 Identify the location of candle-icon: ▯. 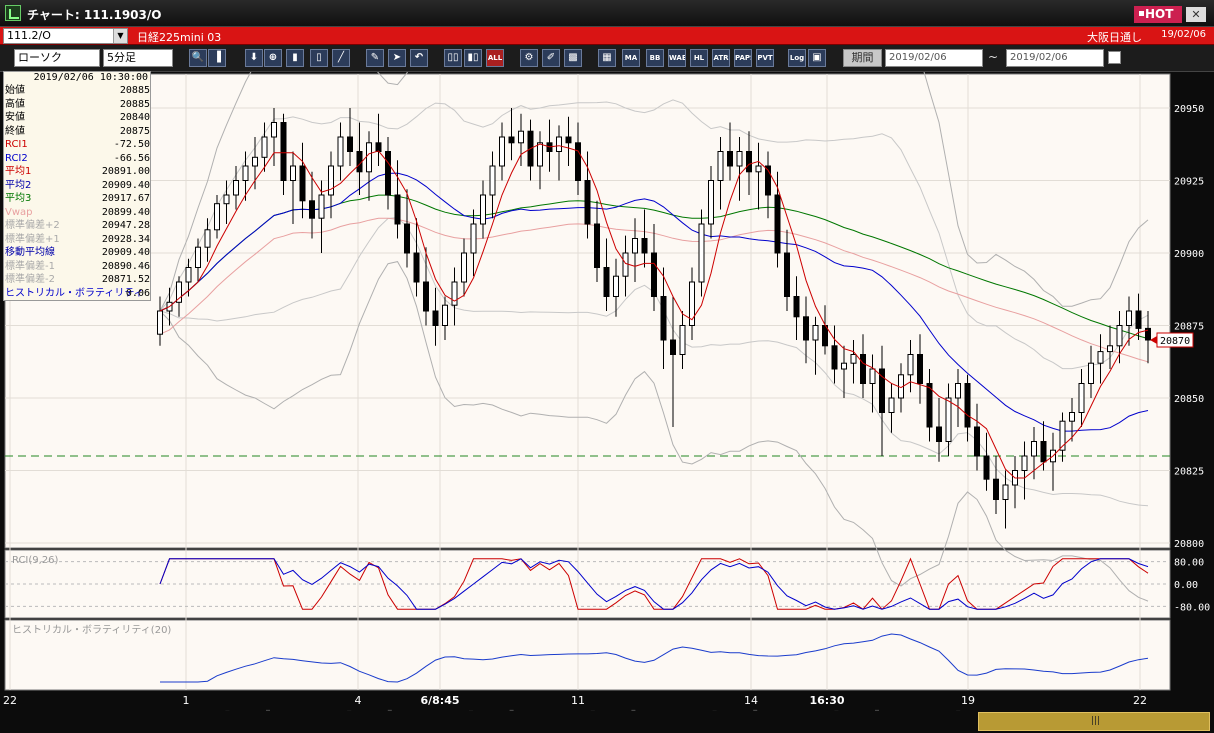
(319, 58).